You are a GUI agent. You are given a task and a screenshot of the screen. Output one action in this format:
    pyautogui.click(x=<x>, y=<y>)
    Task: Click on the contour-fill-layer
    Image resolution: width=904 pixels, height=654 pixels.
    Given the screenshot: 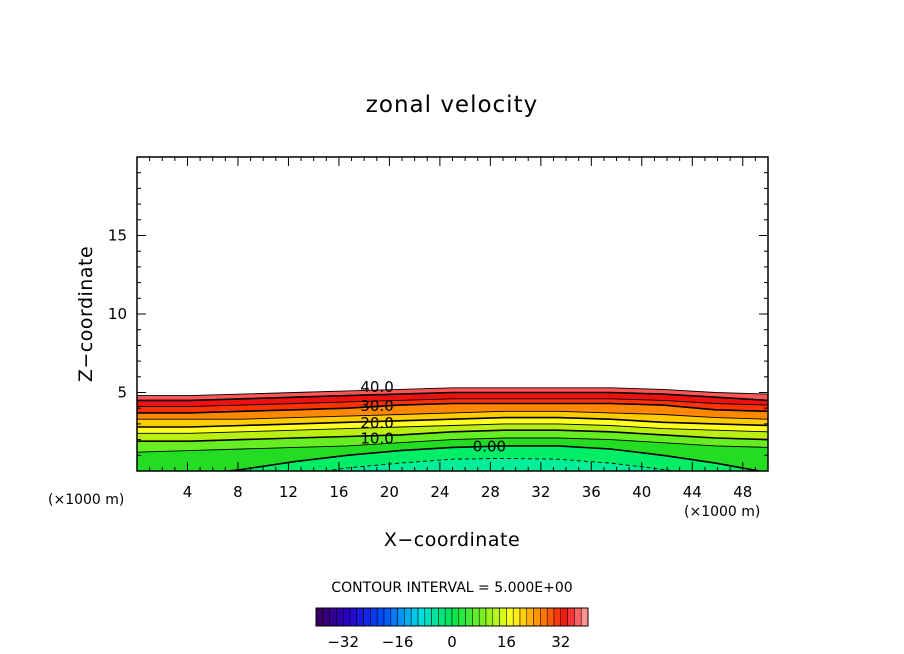 What is the action you would take?
    pyautogui.click(x=452, y=429)
    